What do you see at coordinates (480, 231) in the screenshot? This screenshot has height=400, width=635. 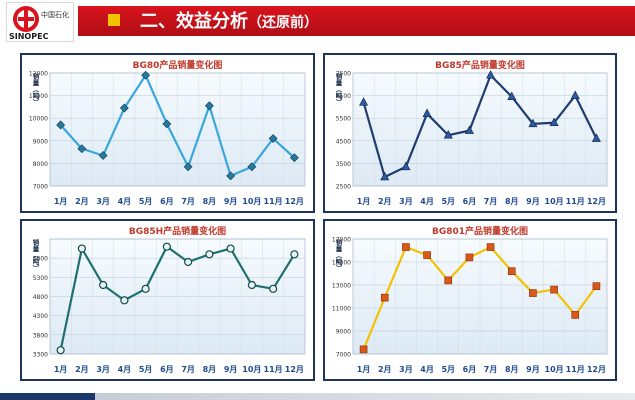 I see `chart-title: BG801产品销量变化图` at bounding box center [480, 231].